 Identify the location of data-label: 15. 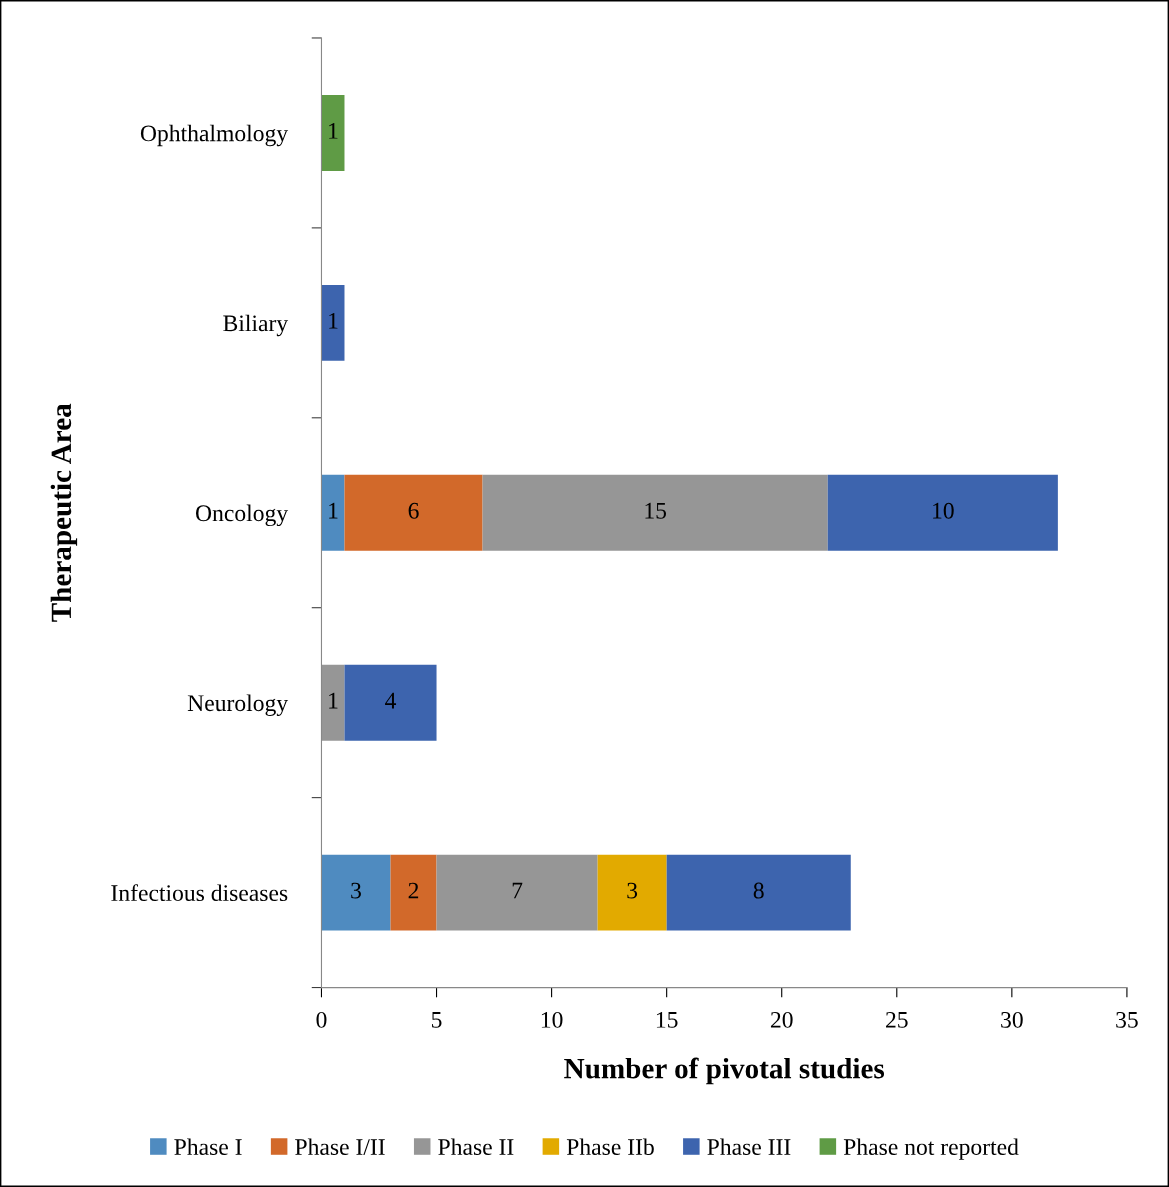
(656, 510).